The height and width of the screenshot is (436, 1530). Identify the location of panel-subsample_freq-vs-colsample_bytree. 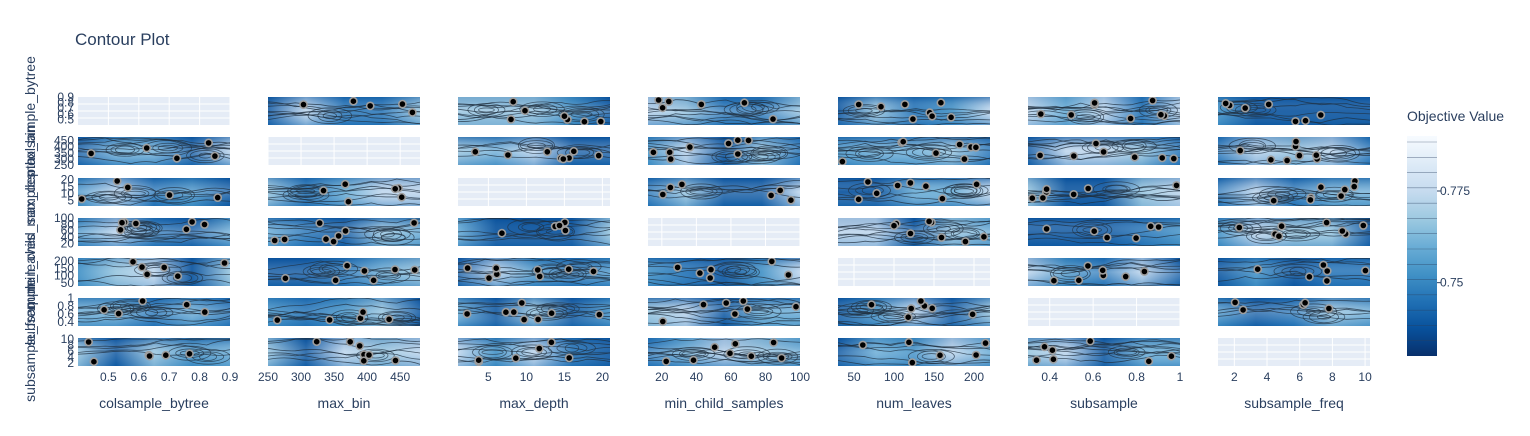
(154, 352).